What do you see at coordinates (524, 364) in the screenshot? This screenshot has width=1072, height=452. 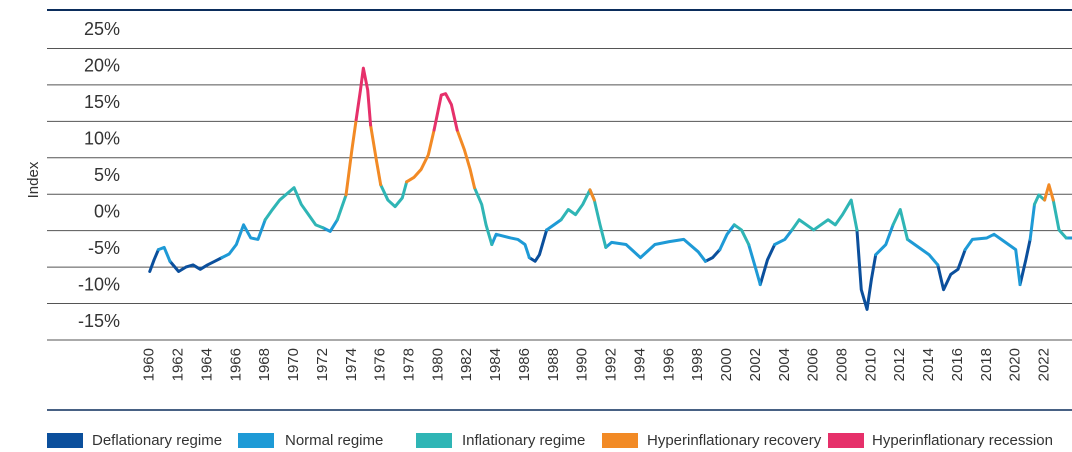 I see `x-tick-label: 1986` at bounding box center [524, 364].